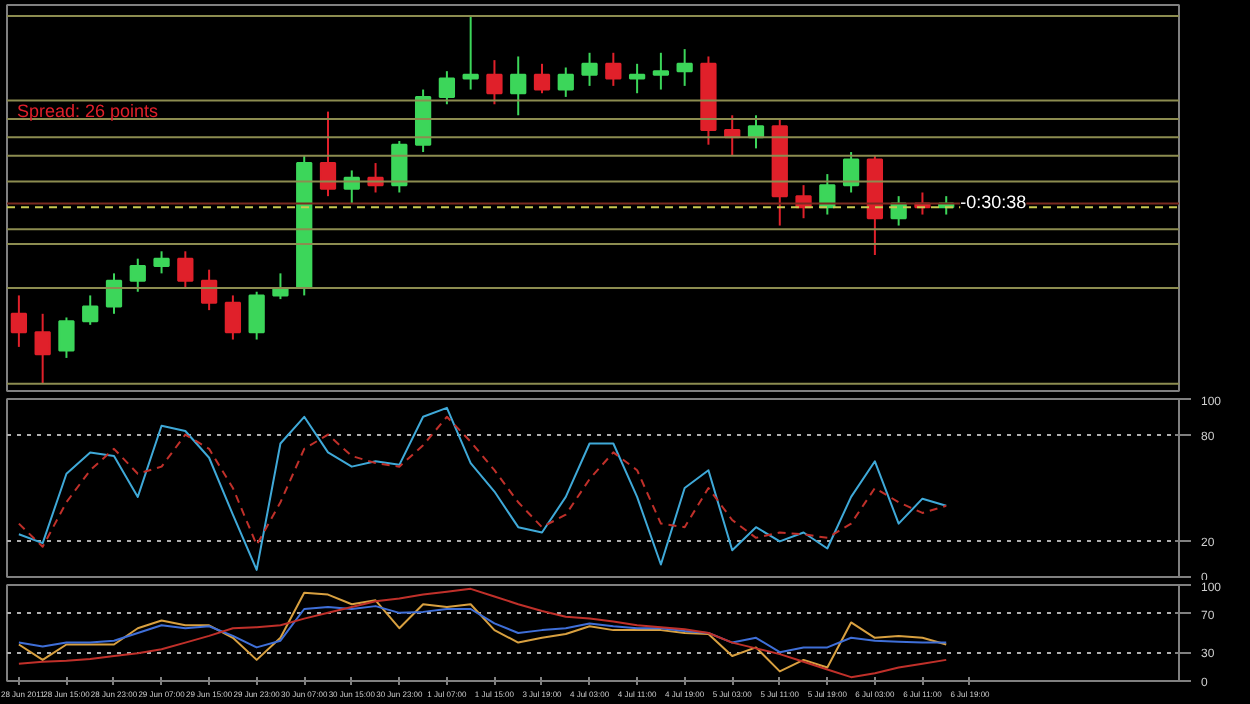 This screenshot has height=704, width=1250. Describe the element at coordinates (88, 111) in the screenshot. I see `annotation: Spread: 26 points` at that location.